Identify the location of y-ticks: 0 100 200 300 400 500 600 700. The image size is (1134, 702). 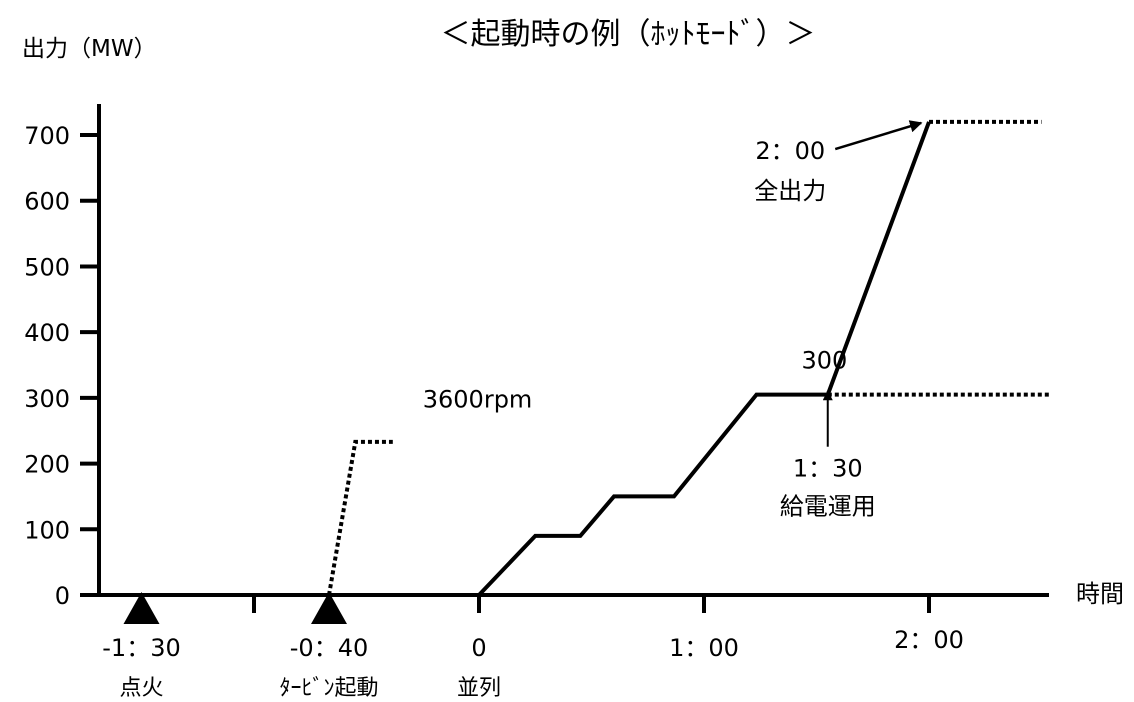
(61, 366).